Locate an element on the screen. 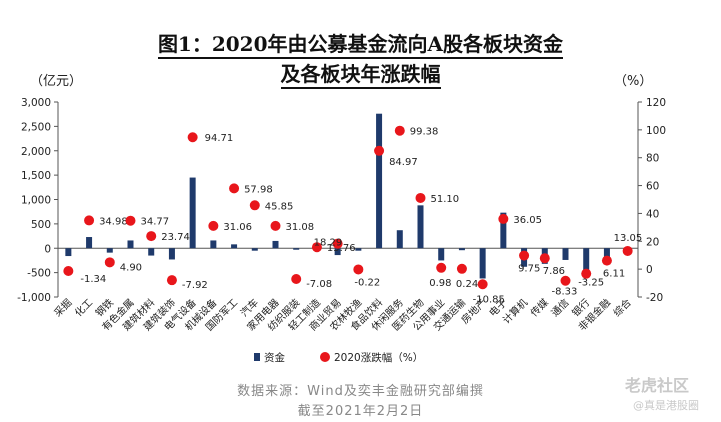 The height and width of the screenshot is (422, 721). dot-value-label: 34.98 is located at coordinates (113, 221).